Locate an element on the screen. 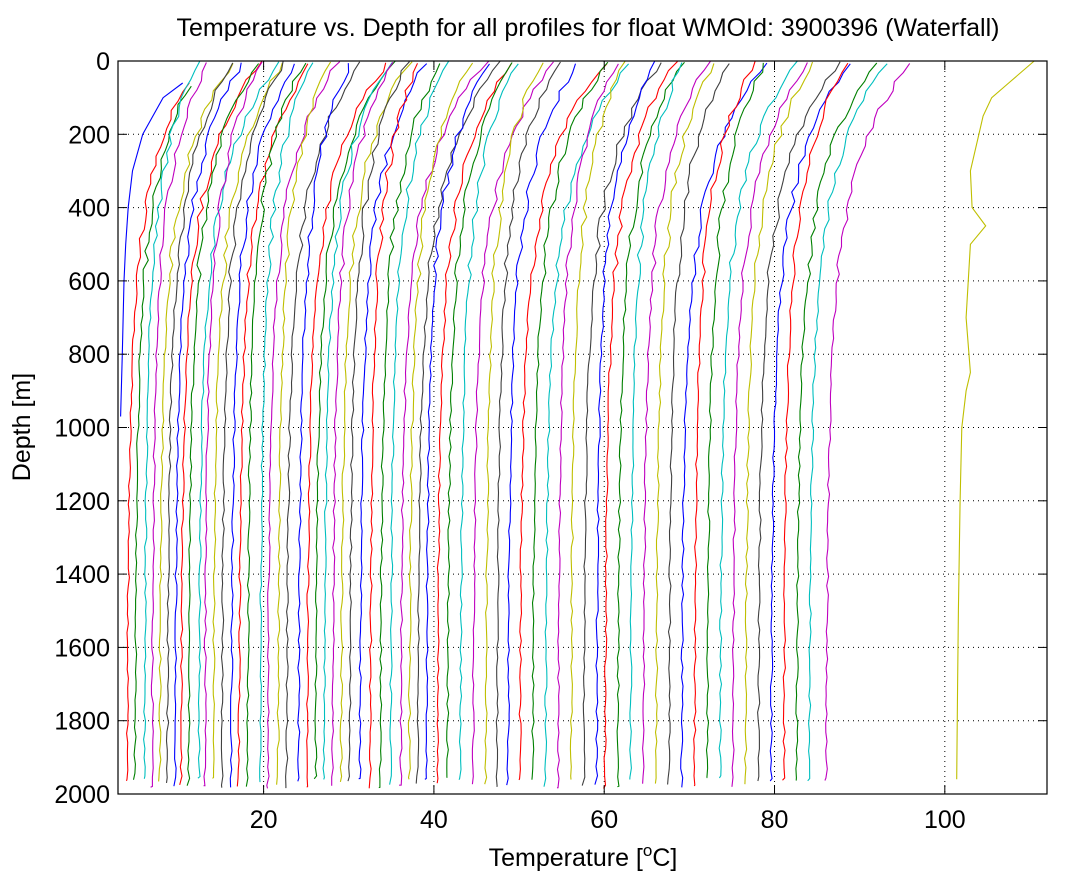  x-axis-label-superscript: o is located at coordinates (647, 850).